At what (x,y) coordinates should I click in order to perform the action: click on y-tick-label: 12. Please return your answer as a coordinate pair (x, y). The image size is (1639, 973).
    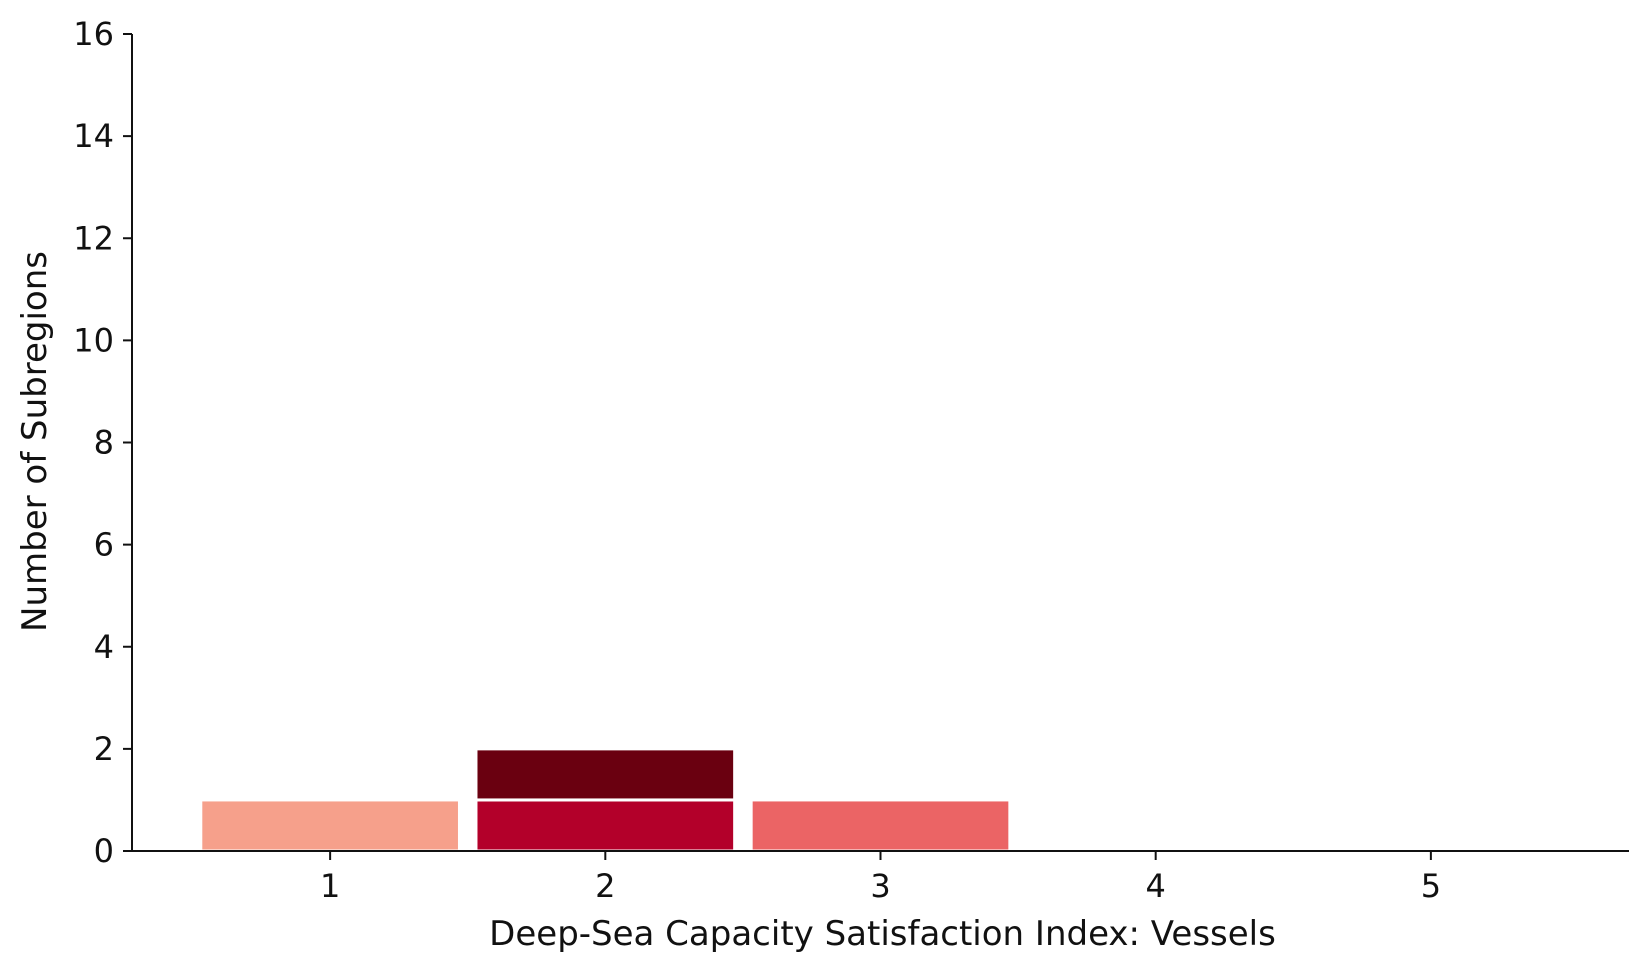
    Looking at the image, I should click on (93, 238).